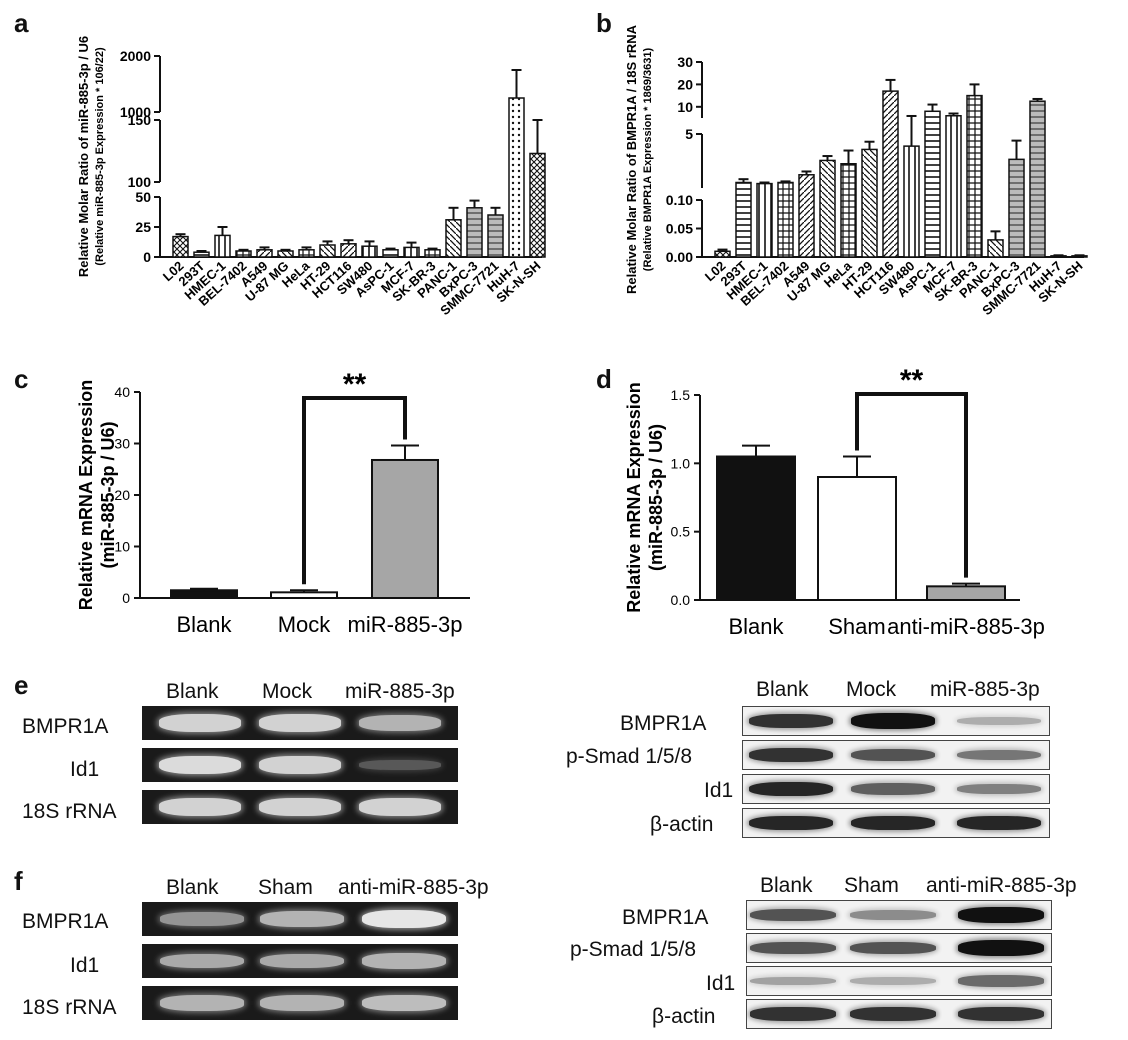 The height and width of the screenshot is (1040, 1128). I want to click on a-ytick-label: 25, so click(143, 227).